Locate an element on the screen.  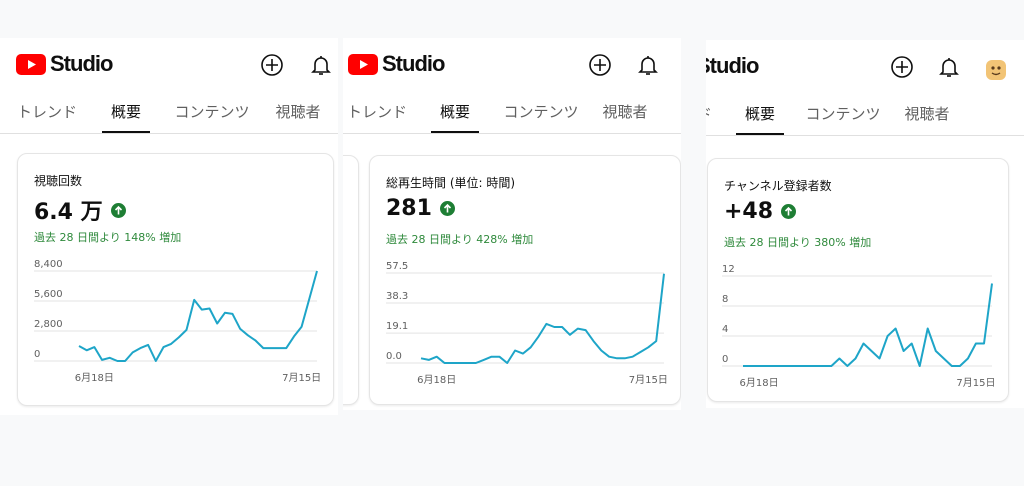
y-tick-label: 0.0 is located at coordinates (394, 356).